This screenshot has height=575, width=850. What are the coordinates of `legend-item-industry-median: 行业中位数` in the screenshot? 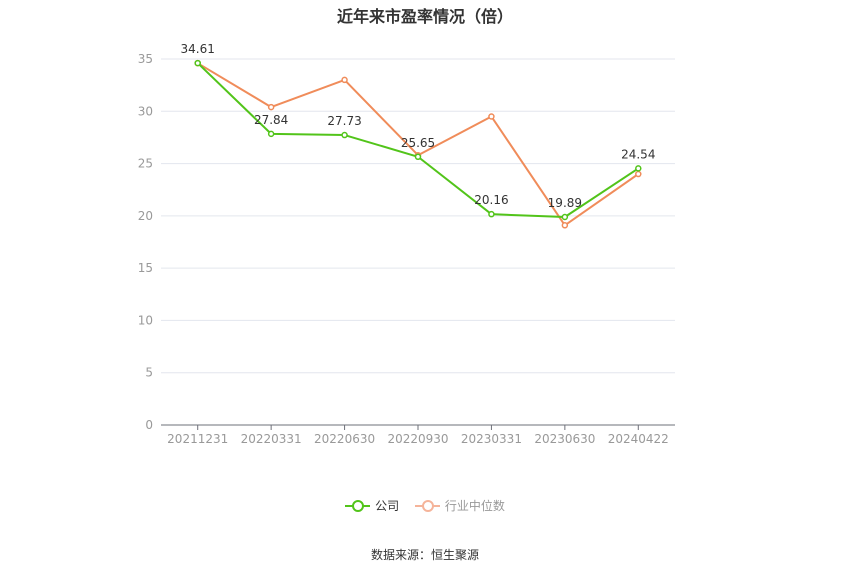 It's located at (459, 505).